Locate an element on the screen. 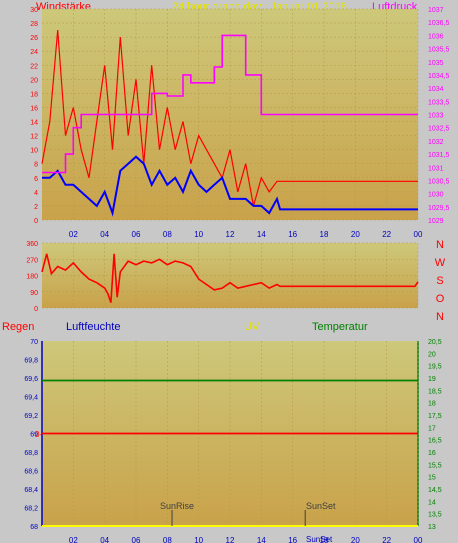 The height and width of the screenshot is (543, 458). y-right-tick-label: 1036 is located at coordinates (436, 36).